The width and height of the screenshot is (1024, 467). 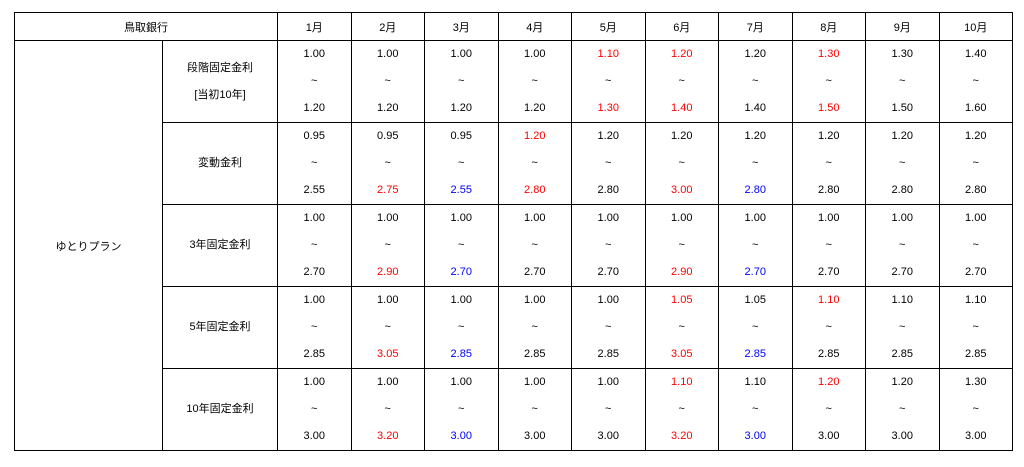 What do you see at coordinates (388, 354) in the screenshot?
I see `rate-high: 3.05` at bounding box center [388, 354].